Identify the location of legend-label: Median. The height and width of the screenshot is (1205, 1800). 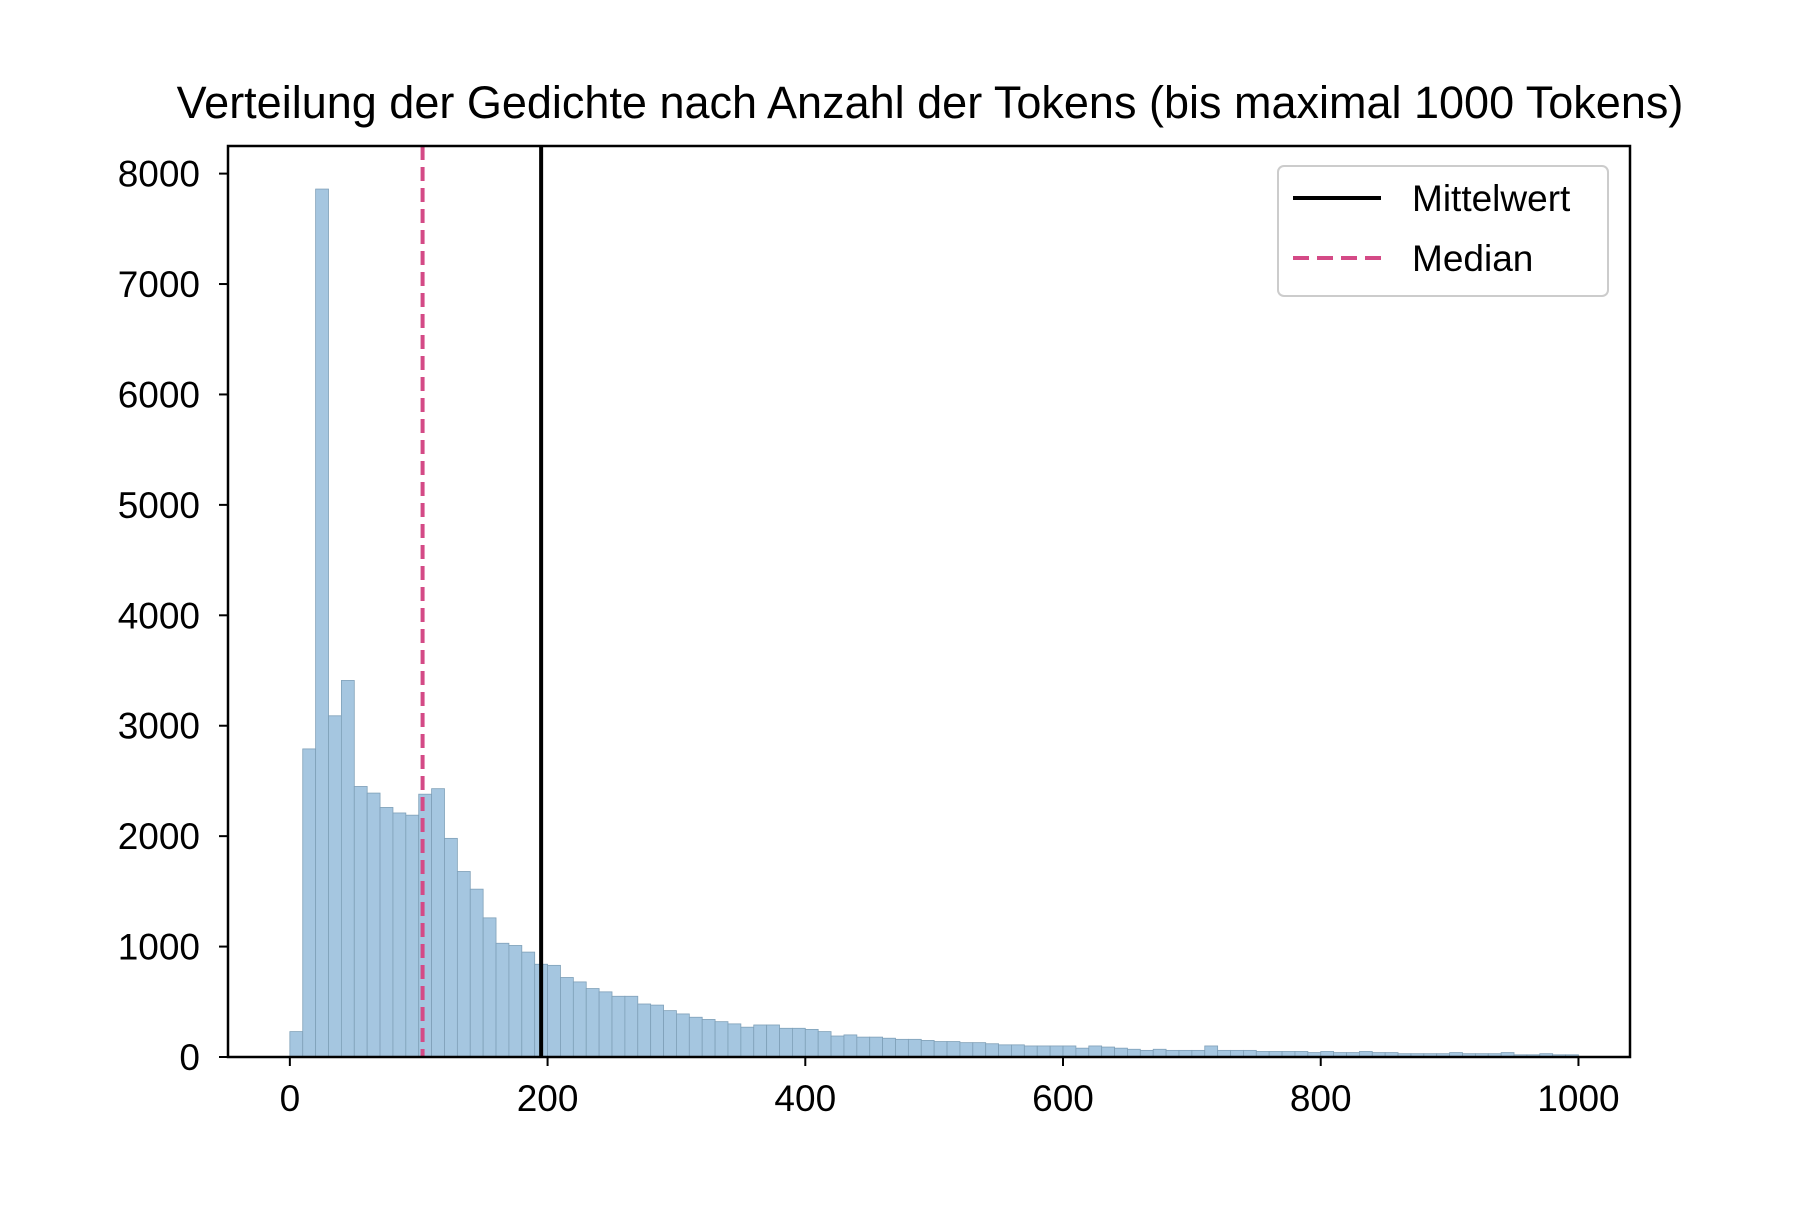
(1472, 258).